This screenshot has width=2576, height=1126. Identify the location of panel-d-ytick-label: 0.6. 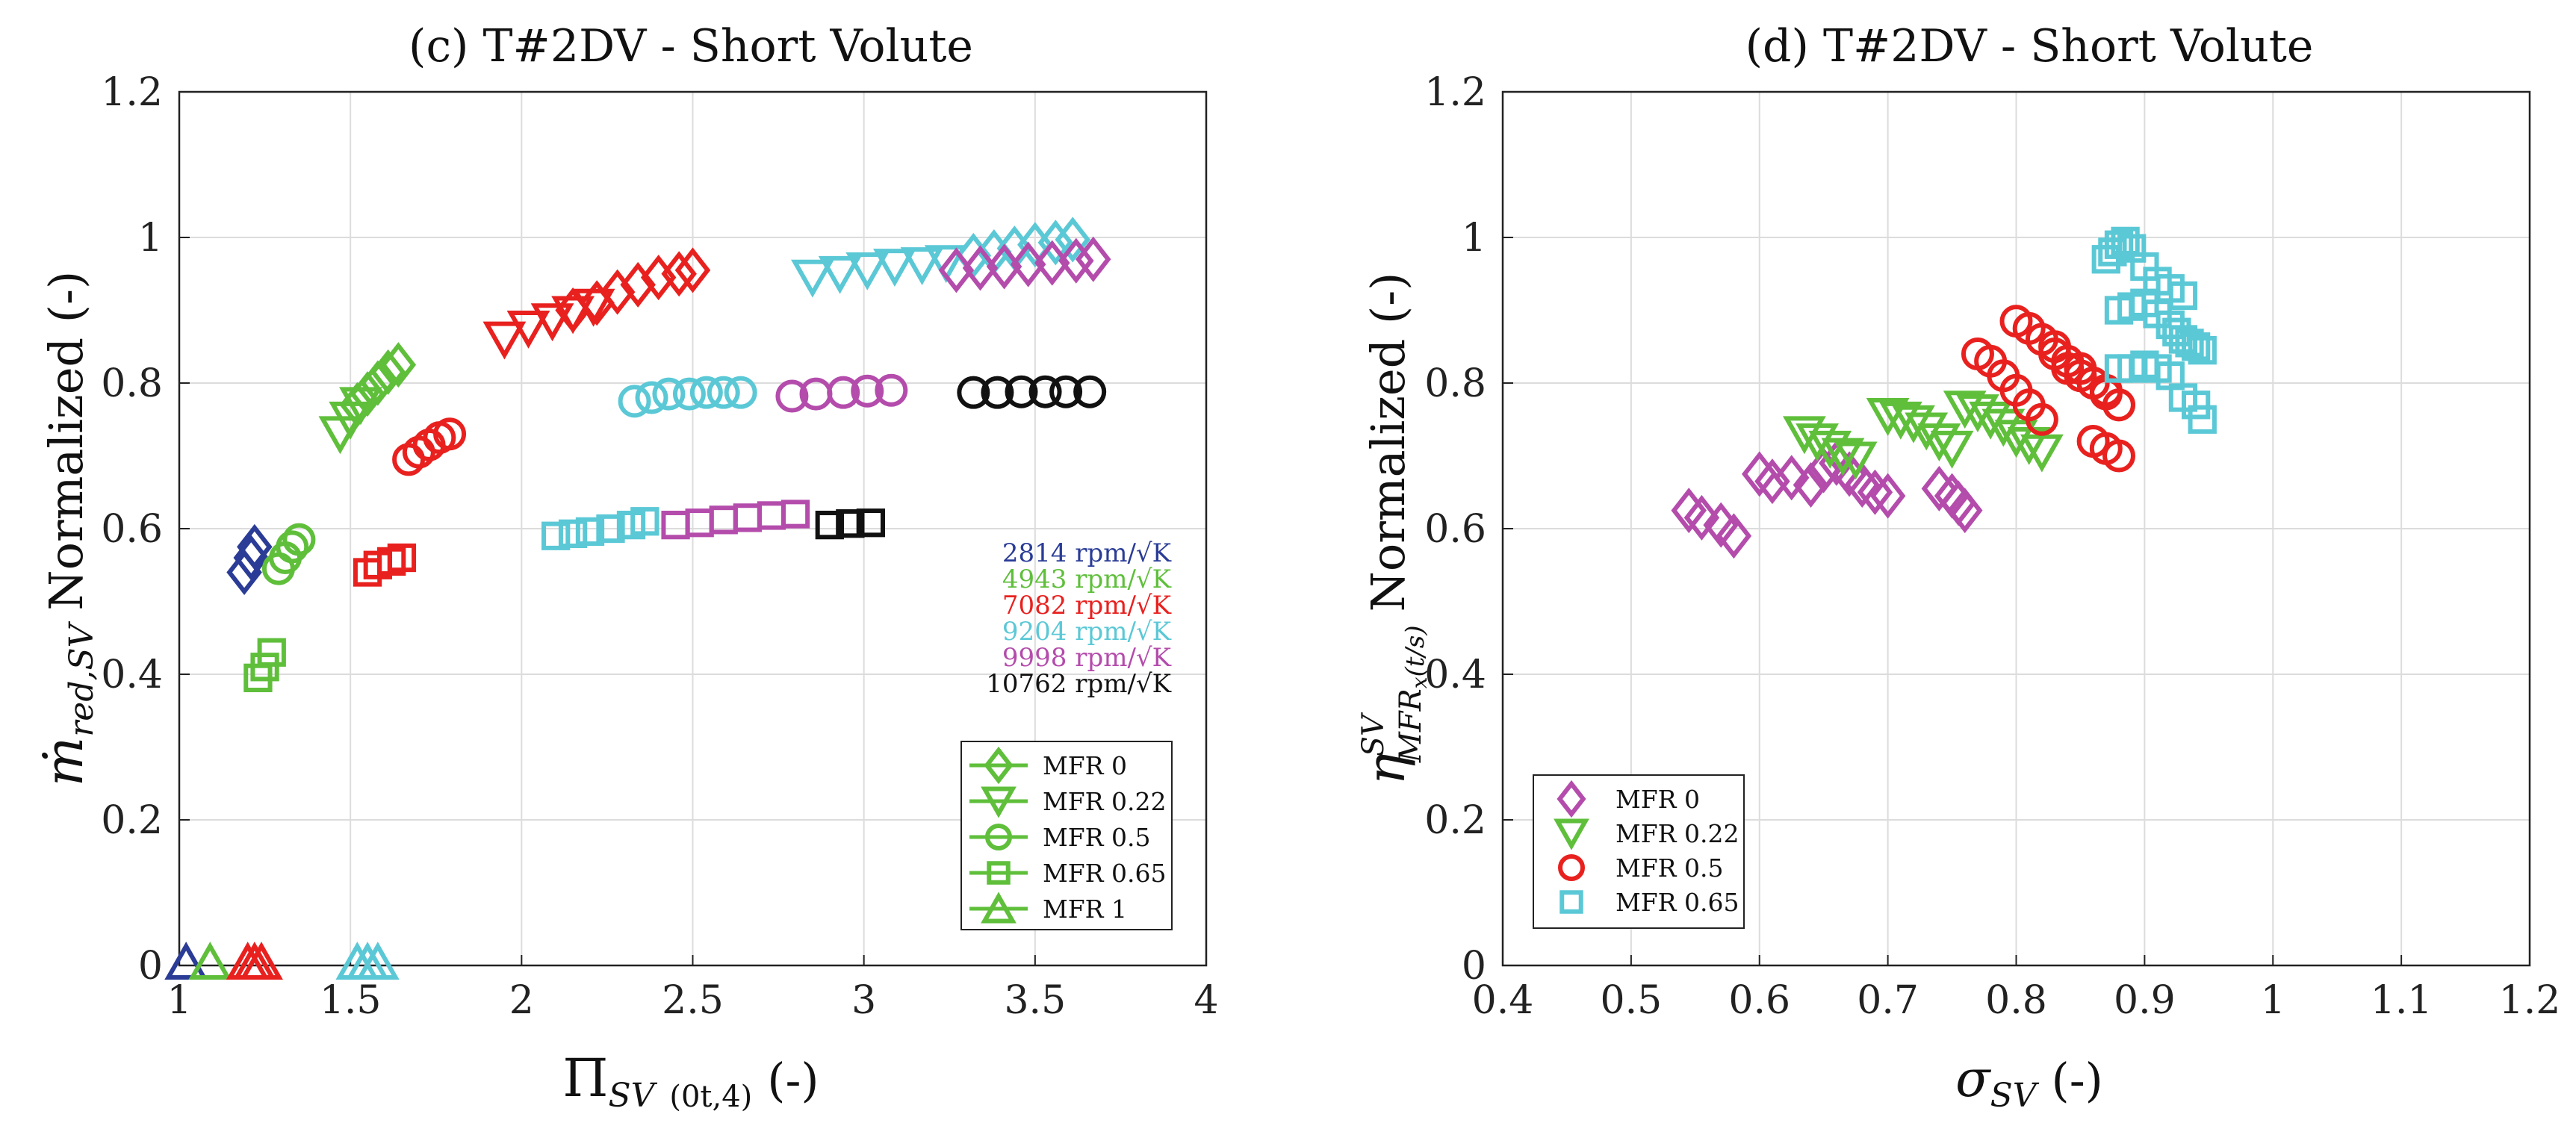
(1455, 529).